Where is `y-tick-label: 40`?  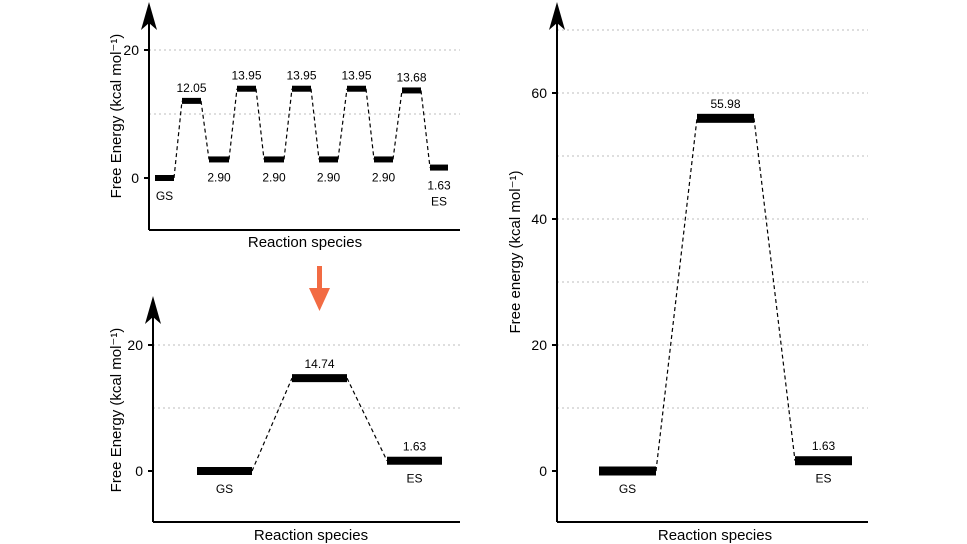
y-tick-label: 40 is located at coordinates (539, 219).